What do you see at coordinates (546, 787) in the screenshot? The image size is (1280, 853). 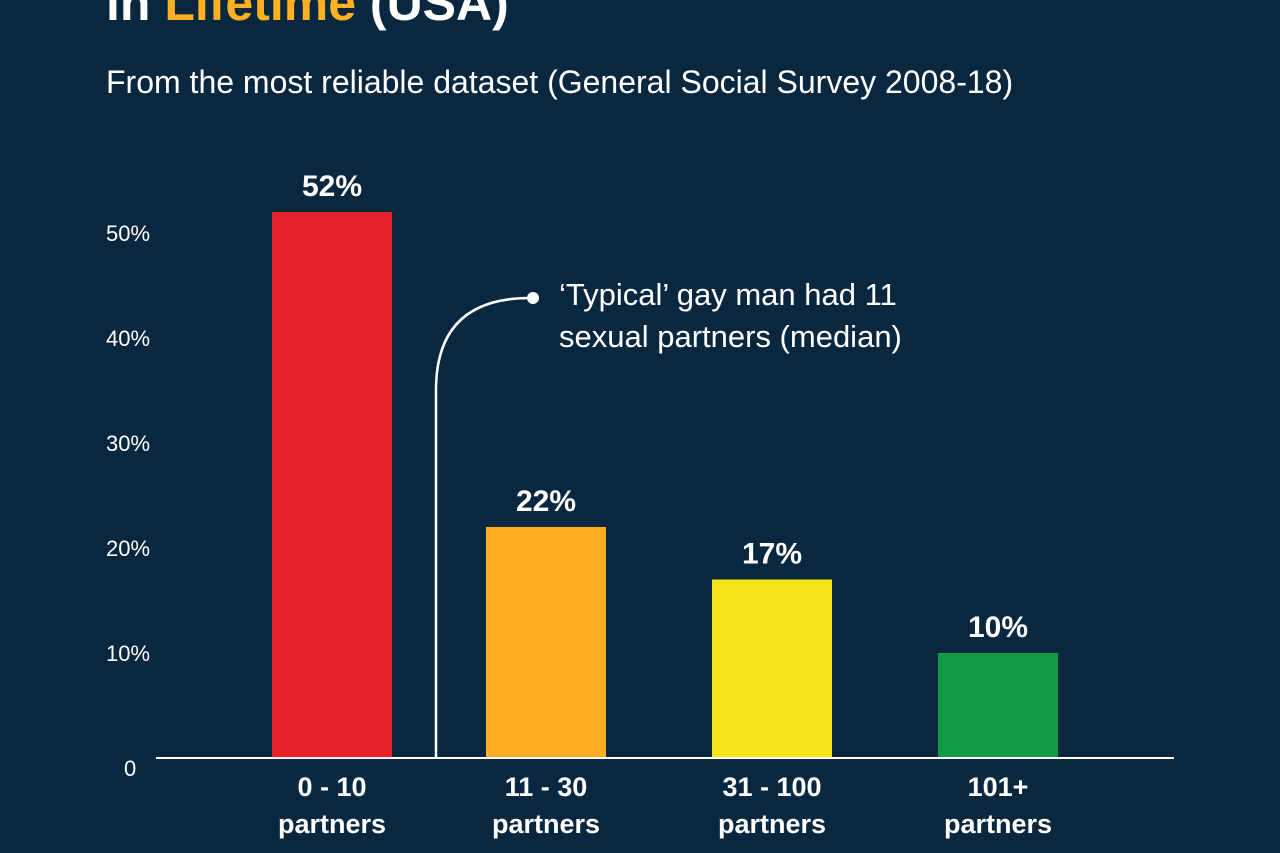 I see `category-label: 11 - 30` at bounding box center [546, 787].